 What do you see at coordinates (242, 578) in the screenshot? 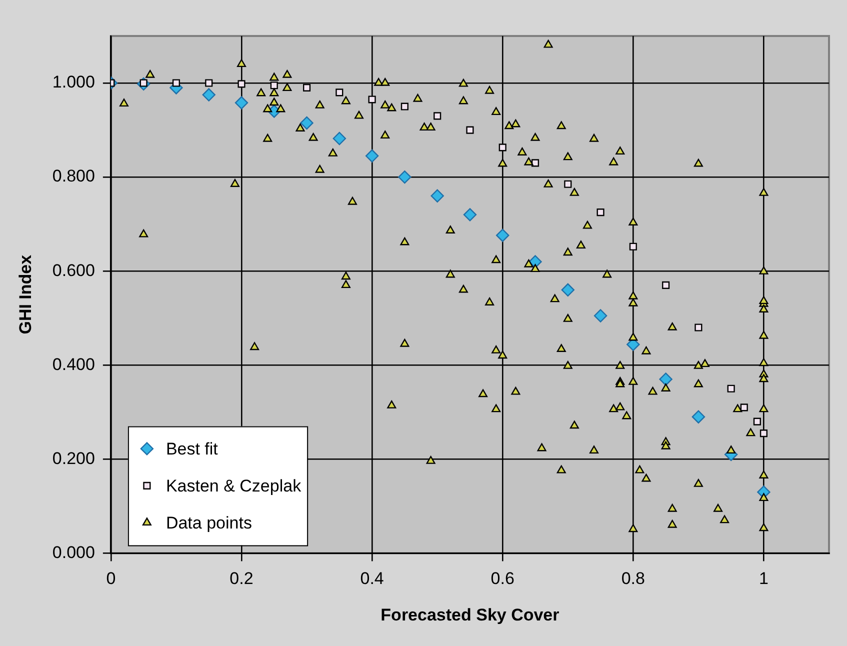
I see `x-tick-label: 0.2` at bounding box center [242, 578].